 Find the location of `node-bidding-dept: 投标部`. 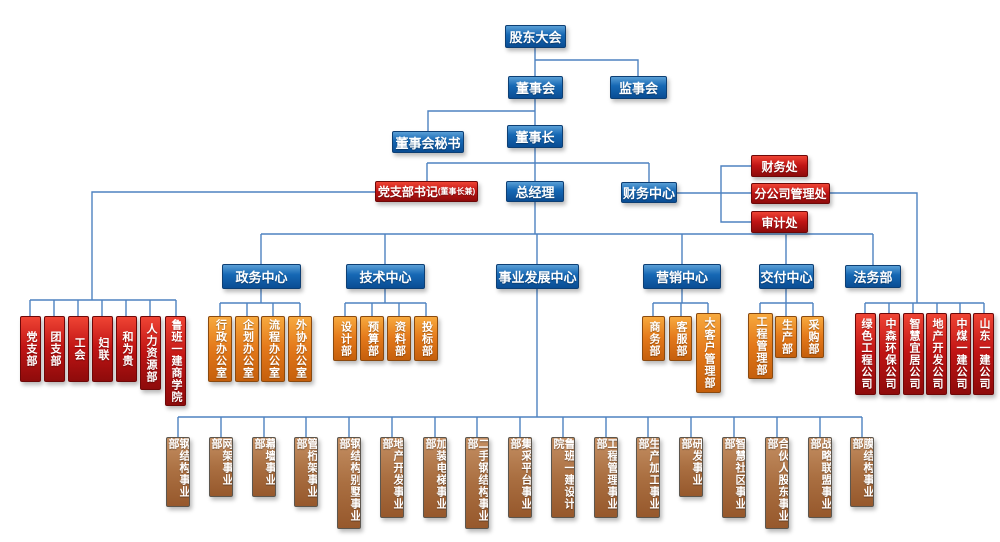

node-bidding-dept: 投标部 is located at coordinates (426, 338).